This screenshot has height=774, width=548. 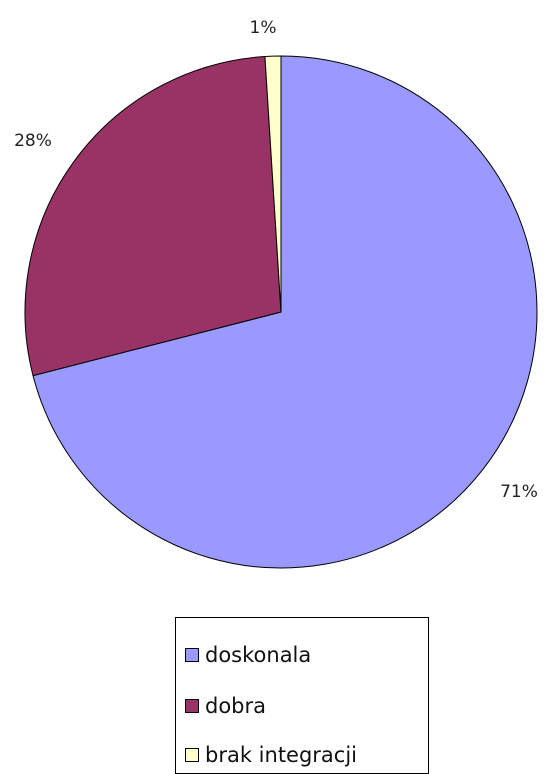 What do you see at coordinates (519, 492) in the screenshot?
I see `data-label-doskonala: 71%` at bounding box center [519, 492].